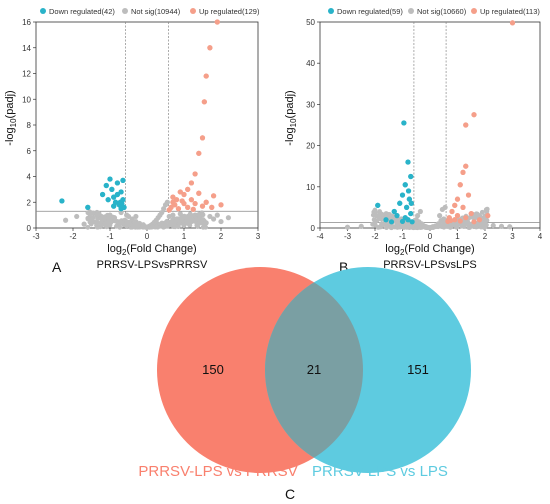 This screenshot has width=550, height=504. I want to click on venn-left-label: PRRSV-LPS vs PRRSV, so click(217, 471).